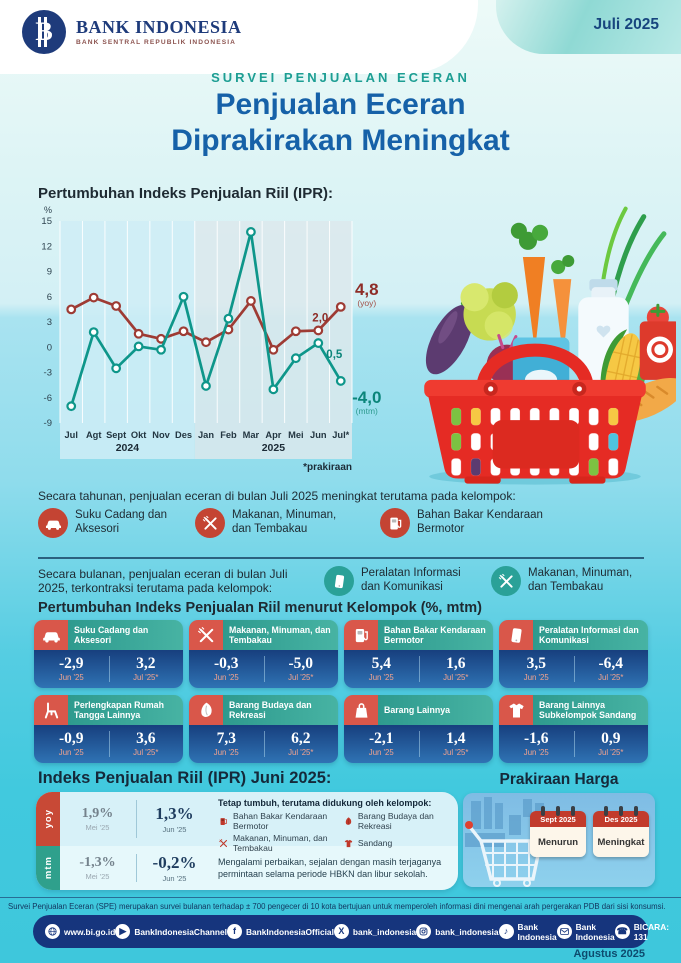 This screenshot has width=681, height=963. I want to click on svg-text: -3, so click(48, 373).